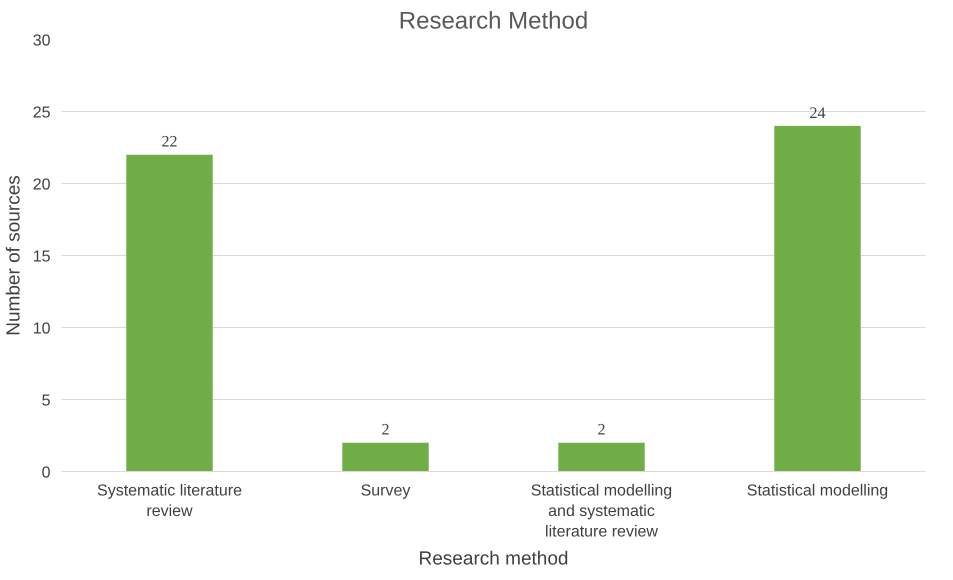 The width and height of the screenshot is (953, 580). Describe the element at coordinates (601, 511) in the screenshot. I see `x-tick-label: Statistical modelling and systematic literature review` at that location.